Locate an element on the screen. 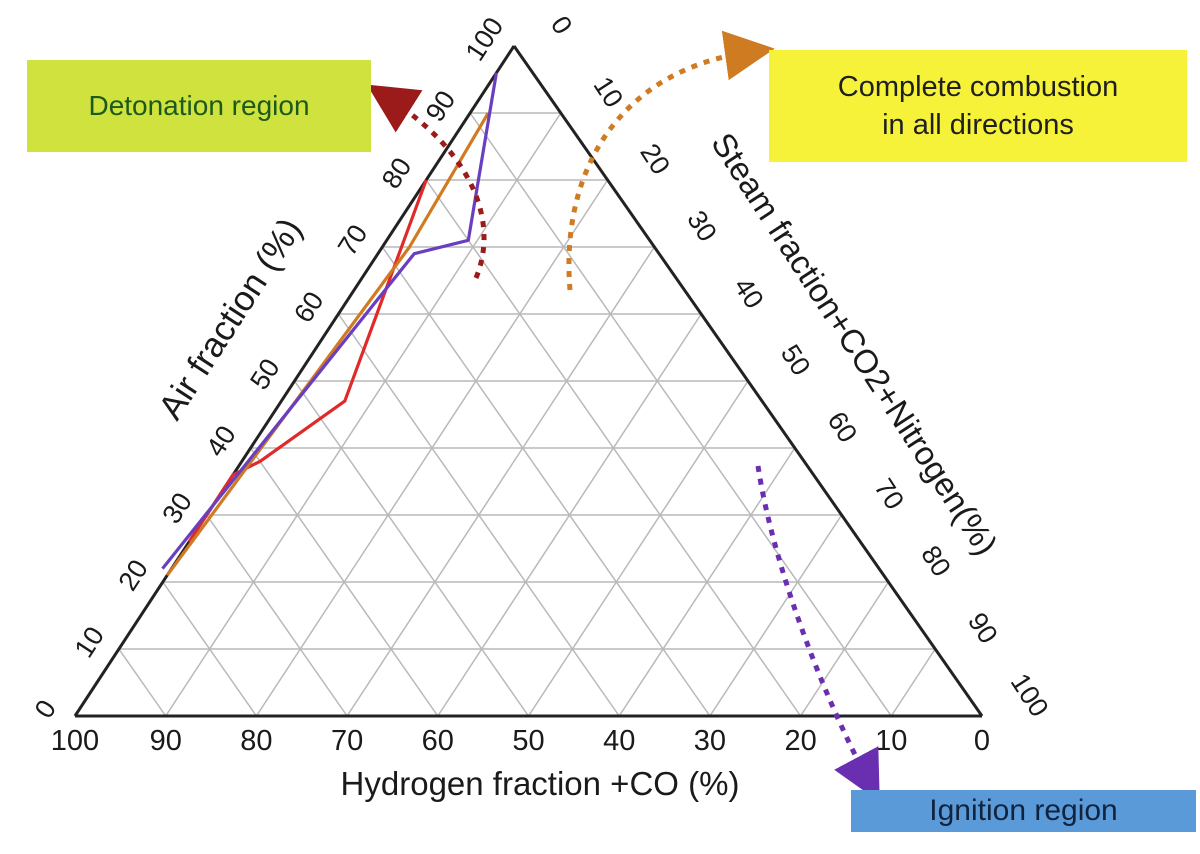  ignition-arrow is located at coordinates (817, 634).